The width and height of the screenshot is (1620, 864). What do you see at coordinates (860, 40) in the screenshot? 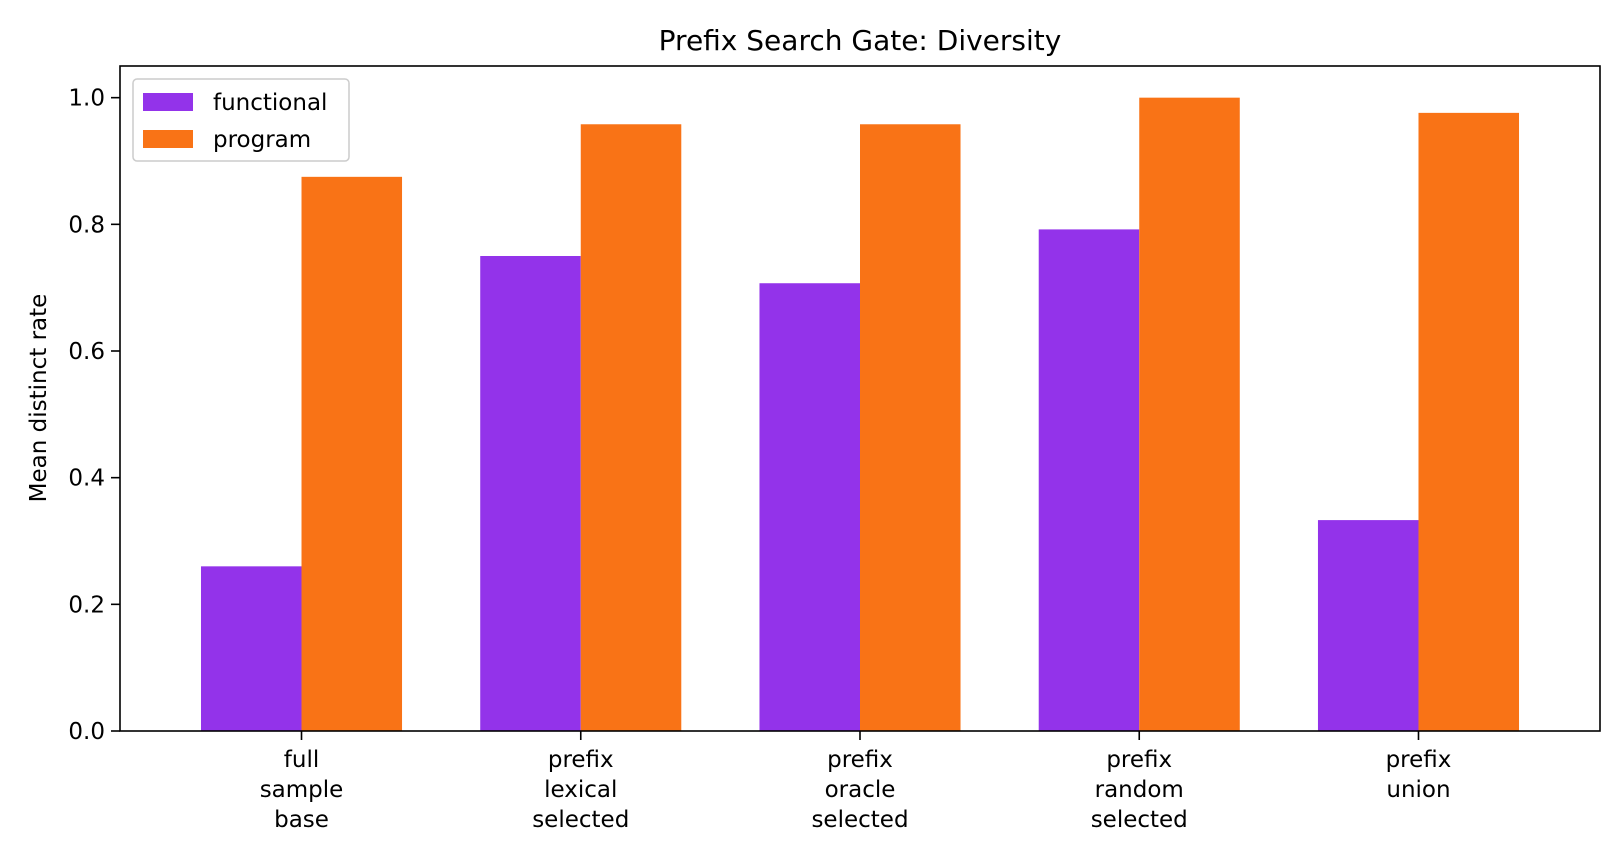
I see `chart-title: Prefix Search Gate: Diversity` at bounding box center [860, 40].